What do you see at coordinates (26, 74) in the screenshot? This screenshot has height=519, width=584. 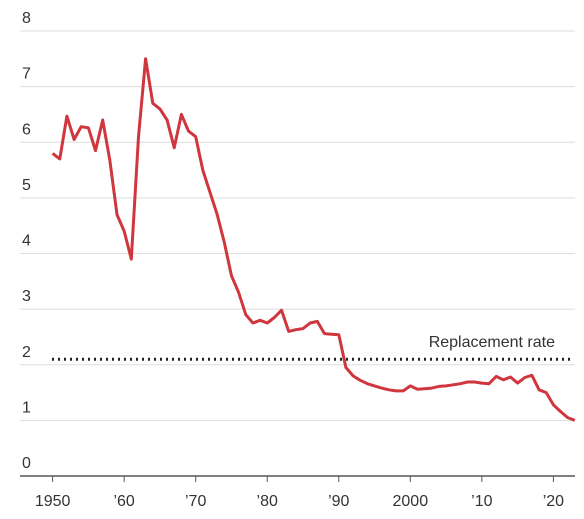 I see `y-tick-label: 7` at bounding box center [26, 74].